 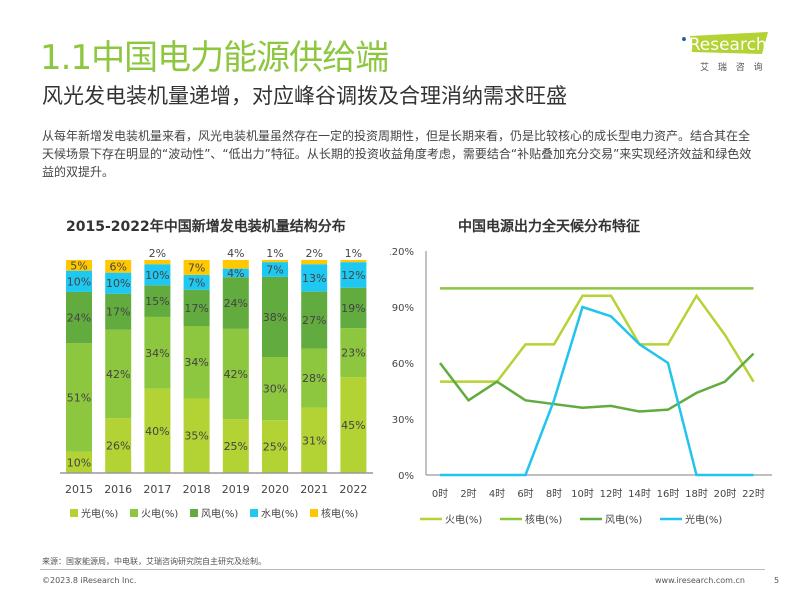 I want to click on bar-data-label: 28%, so click(x=314, y=378).